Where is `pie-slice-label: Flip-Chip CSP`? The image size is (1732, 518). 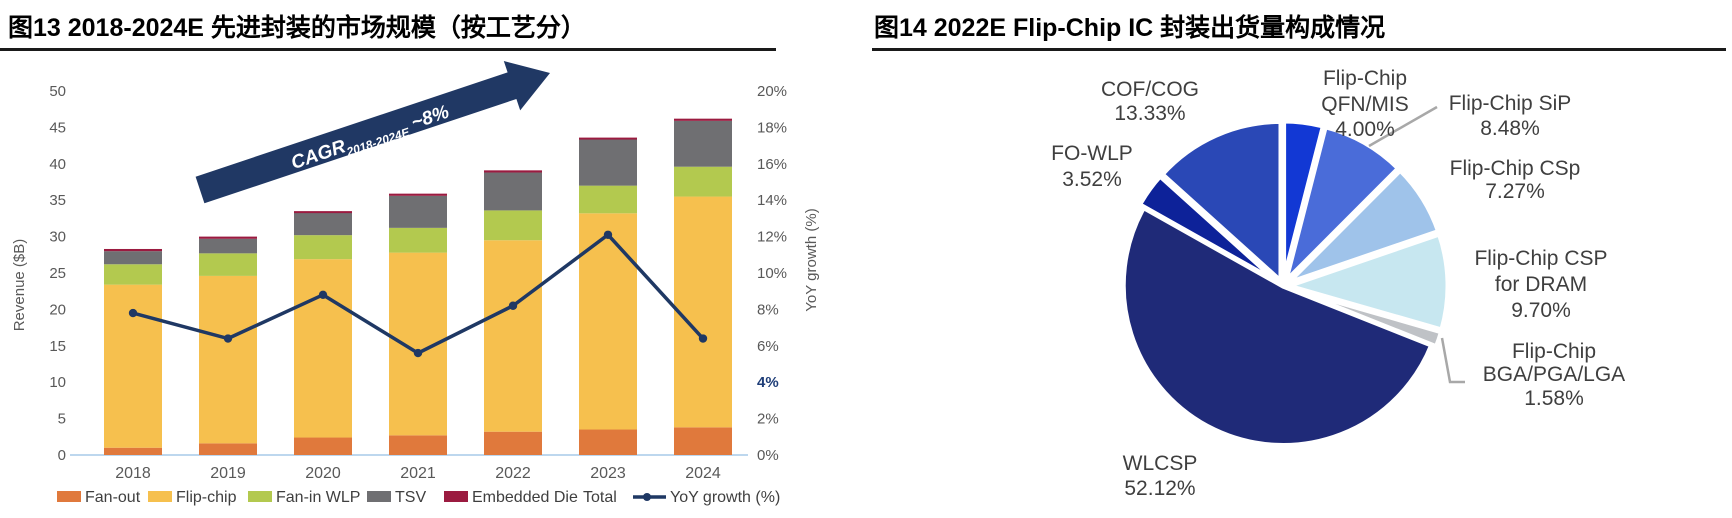
pie-slice-label: Flip-Chip CSP is located at coordinates (1540, 258).